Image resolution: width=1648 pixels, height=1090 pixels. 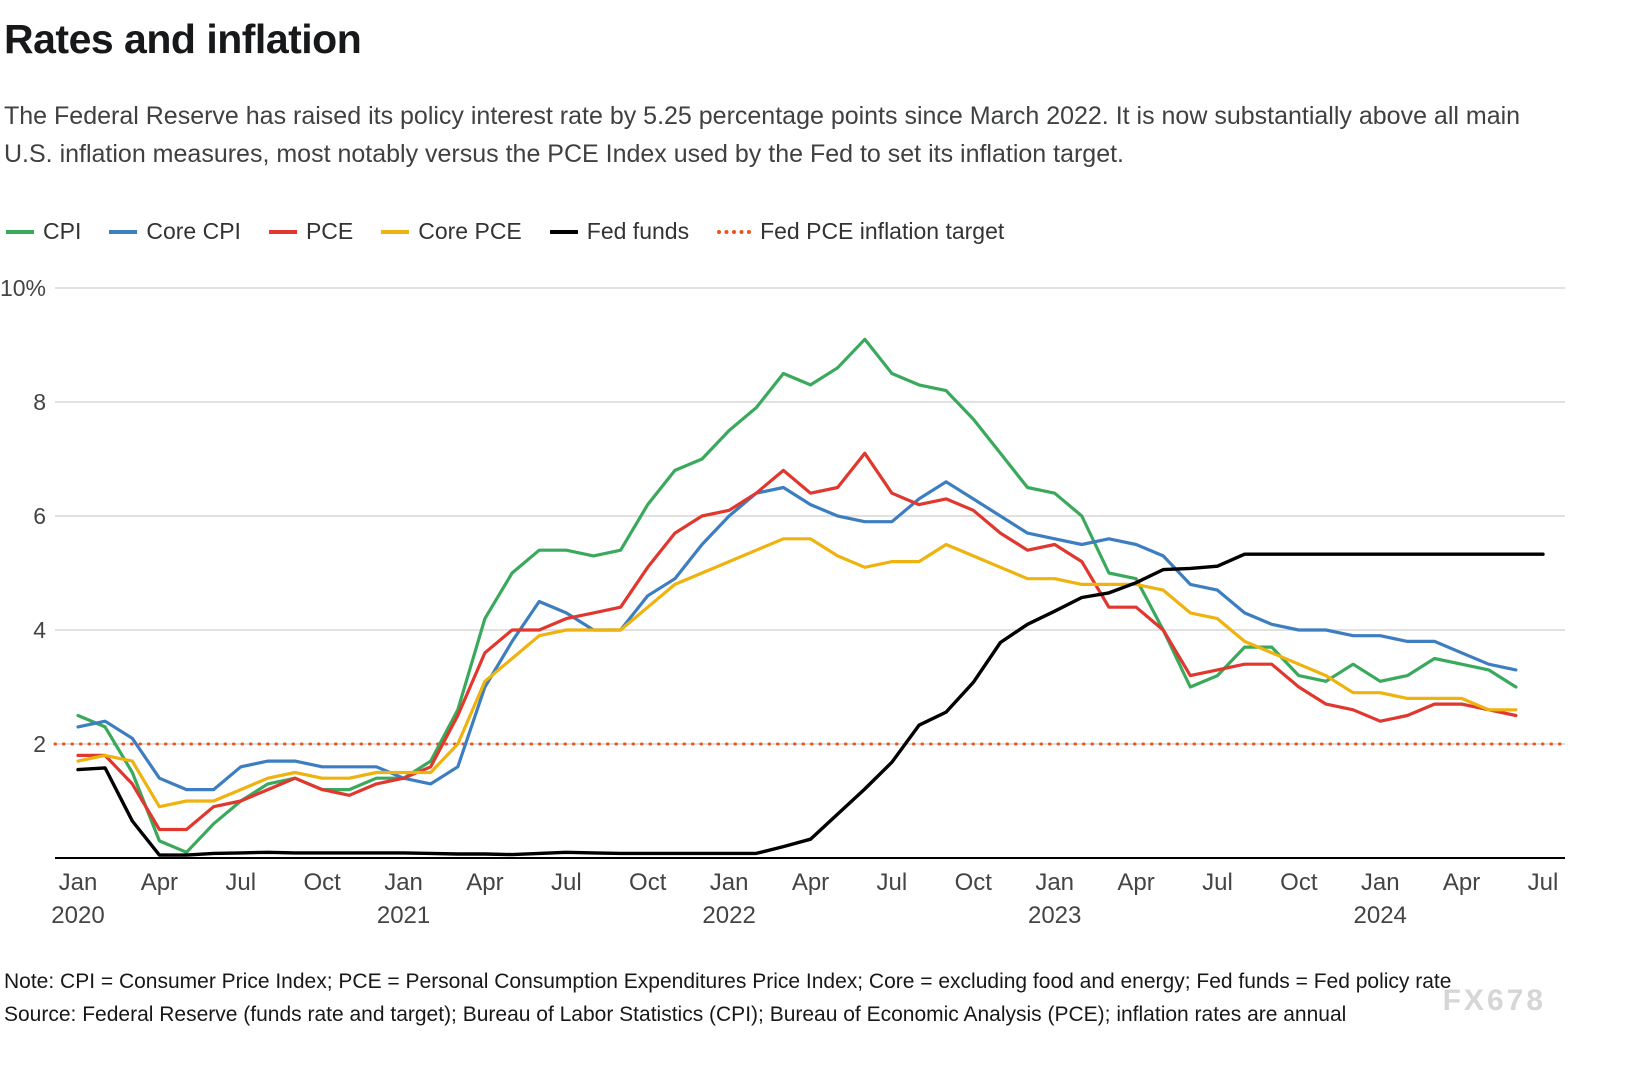 I want to click on x-year-label: 2023, so click(x=1054, y=915).